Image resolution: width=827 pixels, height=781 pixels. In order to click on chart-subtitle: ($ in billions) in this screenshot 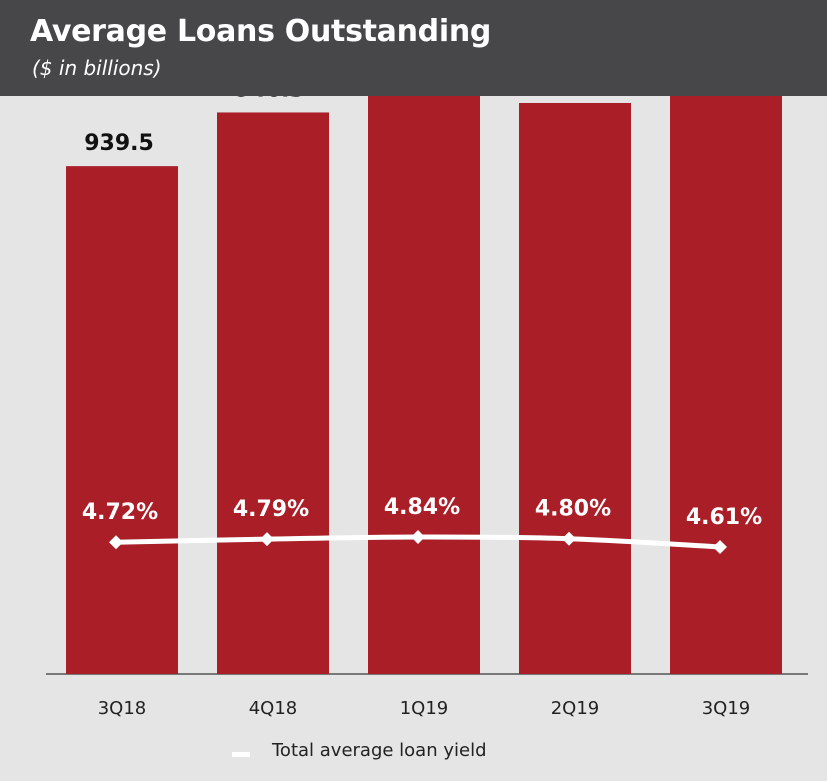, I will do `click(97, 68)`.